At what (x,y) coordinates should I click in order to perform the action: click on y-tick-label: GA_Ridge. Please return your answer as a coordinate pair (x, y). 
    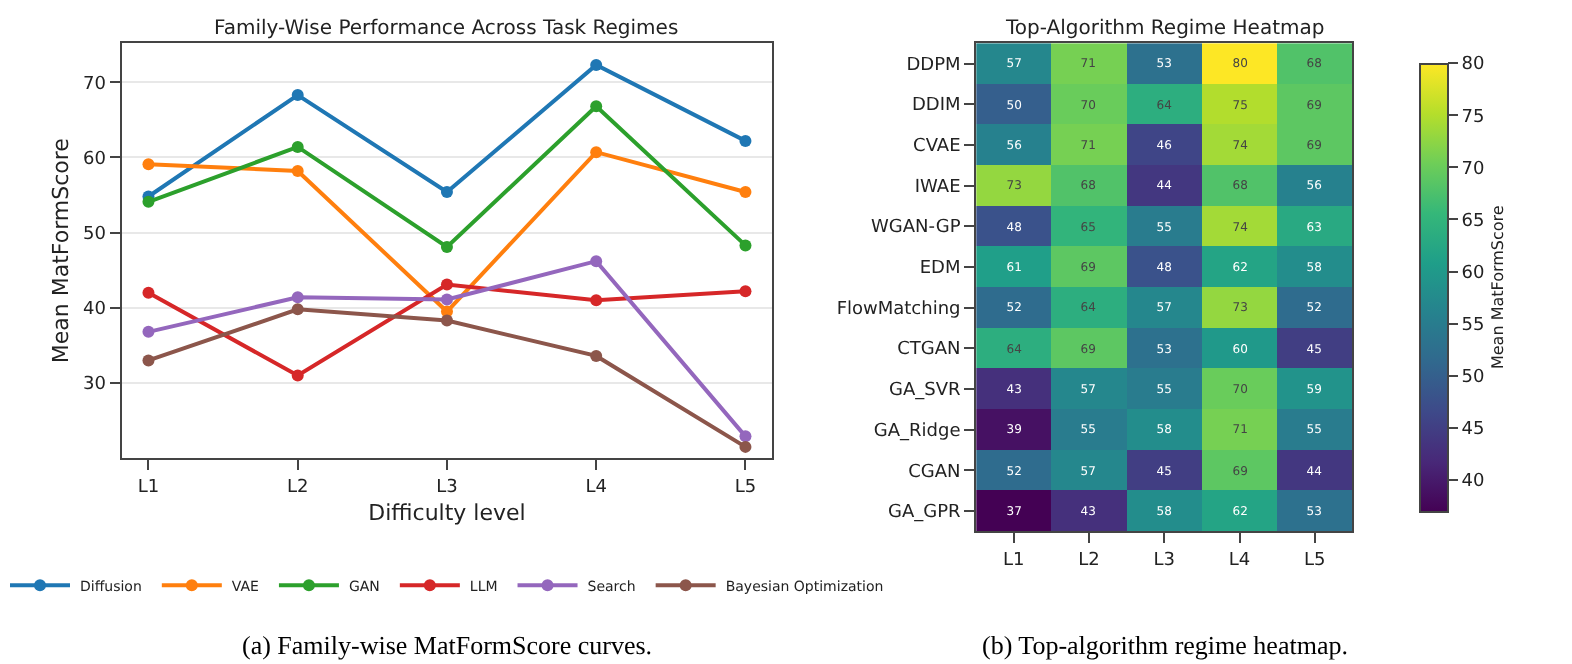
    Looking at the image, I should click on (917, 431).